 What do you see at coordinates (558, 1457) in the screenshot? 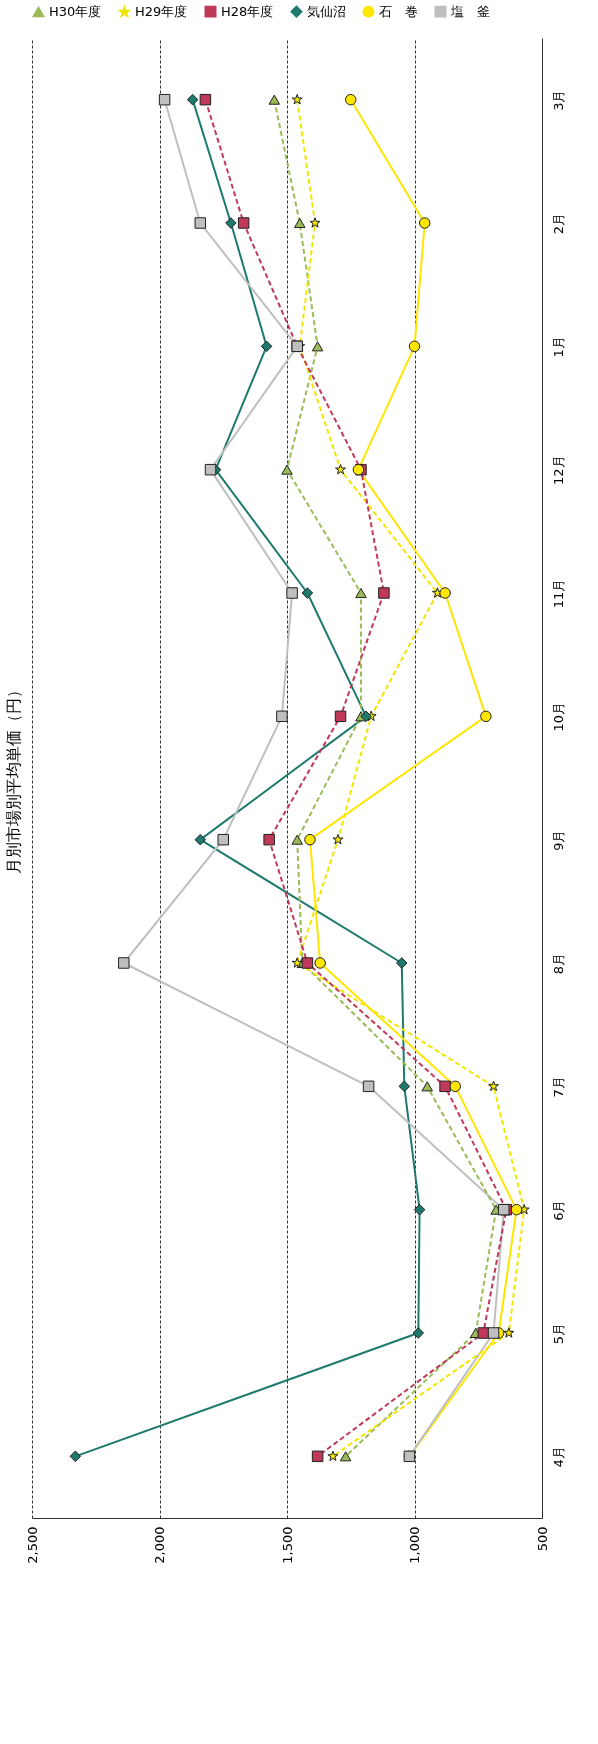
I see `y-tick-label: 4月` at bounding box center [558, 1457].